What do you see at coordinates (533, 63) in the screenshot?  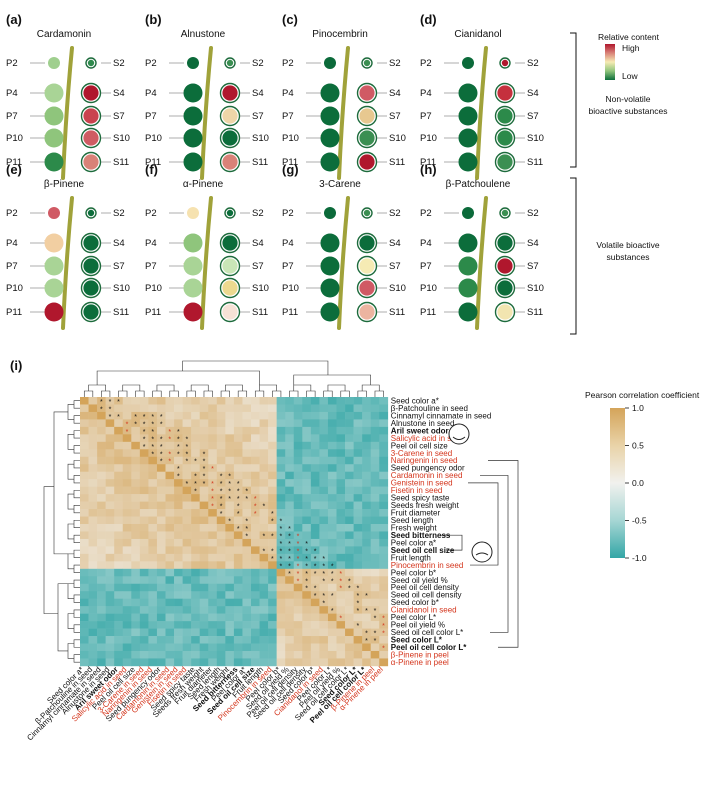 I see `stage-label: S2` at bounding box center [533, 63].